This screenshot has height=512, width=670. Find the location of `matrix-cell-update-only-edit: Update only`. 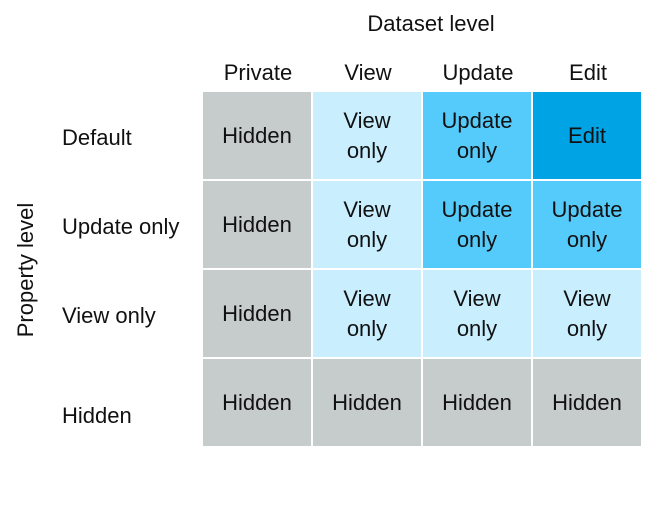

matrix-cell-update-only-edit: Update only is located at coordinates (587, 224).